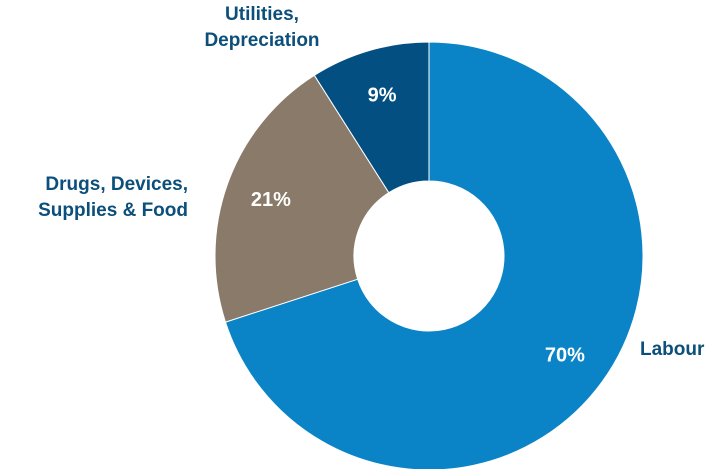 The image size is (725, 469). I want to click on category-label-line: Utilities,, so click(262, 14).